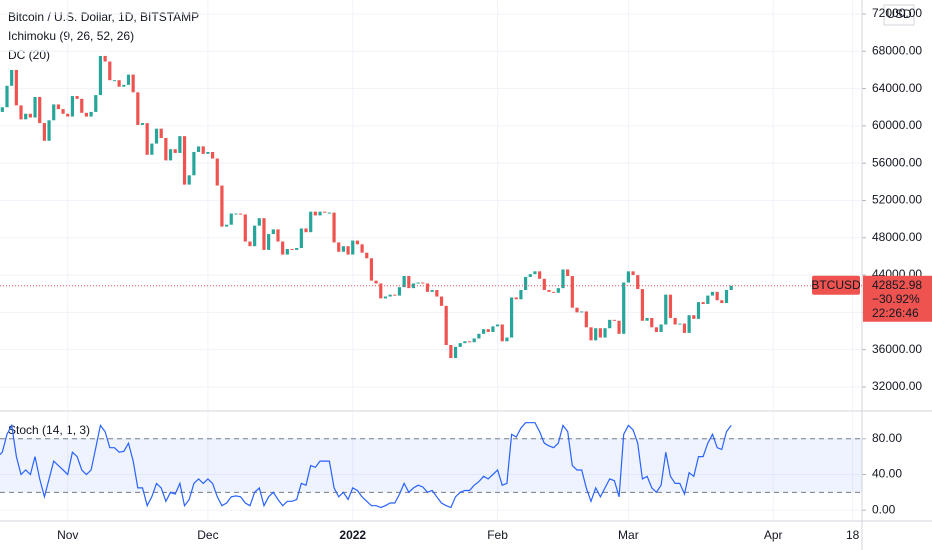 Image resolution: width=932 pixels, height=550 pixels. What do you see at coordinates (853, 535) in the screenshot?
I see `x-tick-label: 18` at bounding box center [853, 535].